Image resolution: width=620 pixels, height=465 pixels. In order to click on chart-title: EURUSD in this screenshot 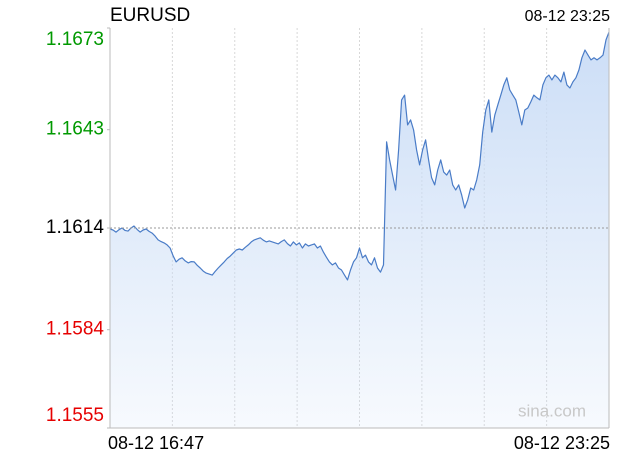, I will do `click(150, 15)`.